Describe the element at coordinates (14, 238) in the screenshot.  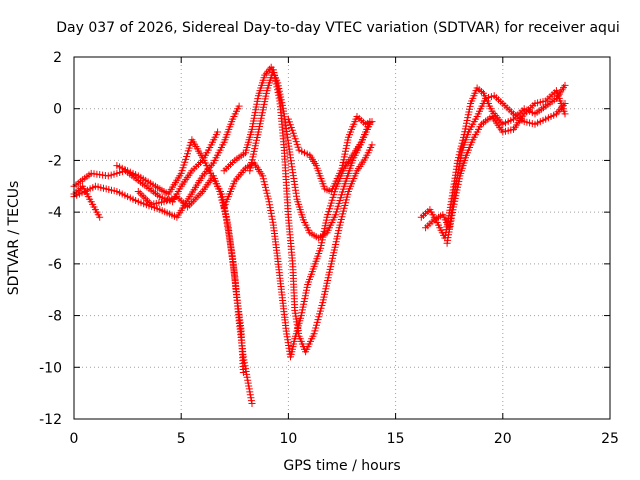
I see `y-axis-label: SDTVAR / TECUs` at that location.